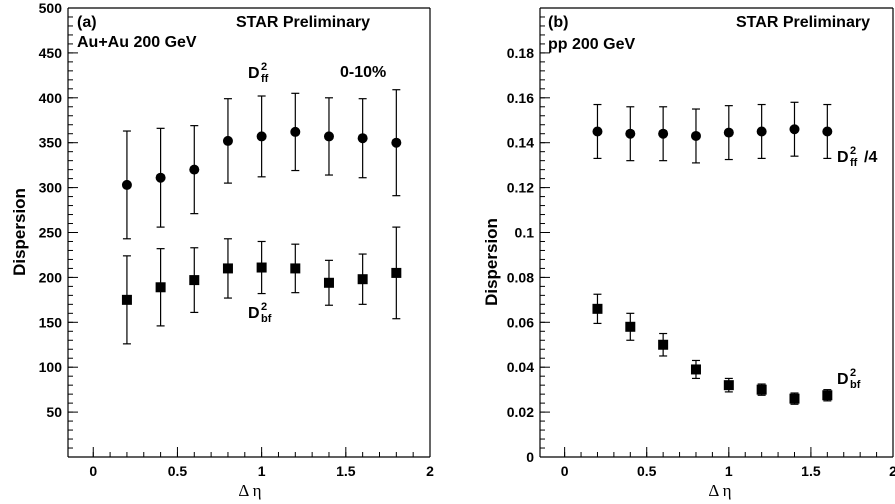 The width and height of the screenshot is (895, 504). I want to click on panel-b-y-tick-label: 0.1, so click(525, 233).